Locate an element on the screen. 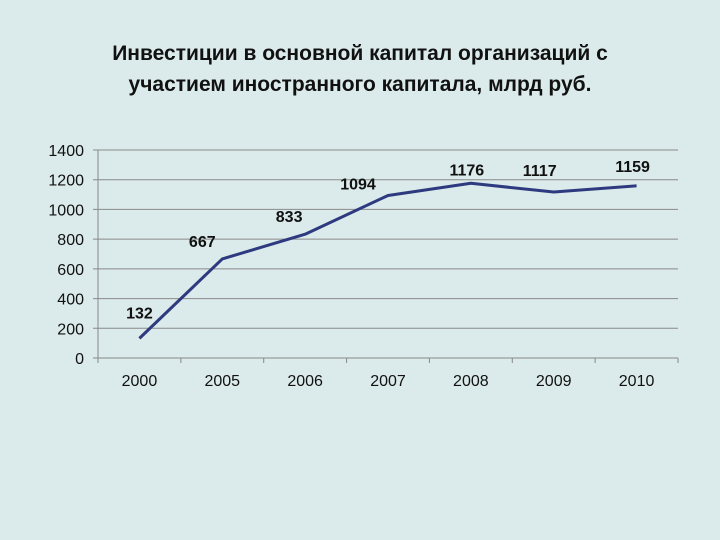 This screenshot has width=720, height=540. x-tick-label: 2007 is located at coordinates (388, 381).